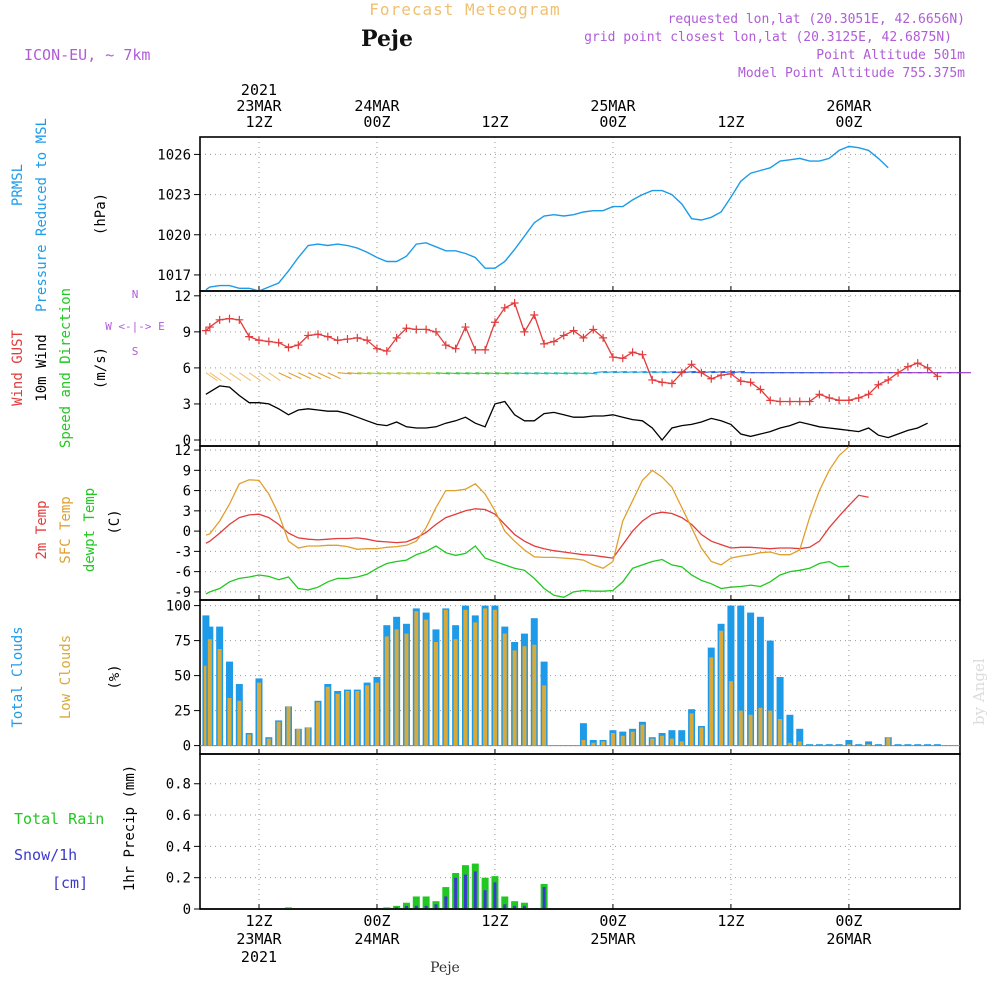 The width and height of the screenshot is (1000, 1000). What do you see at coordinates (87, 55) in the screenshot?
I see `model-label: ICON-EU, ~ 7km` at bounding box center [87, 55].